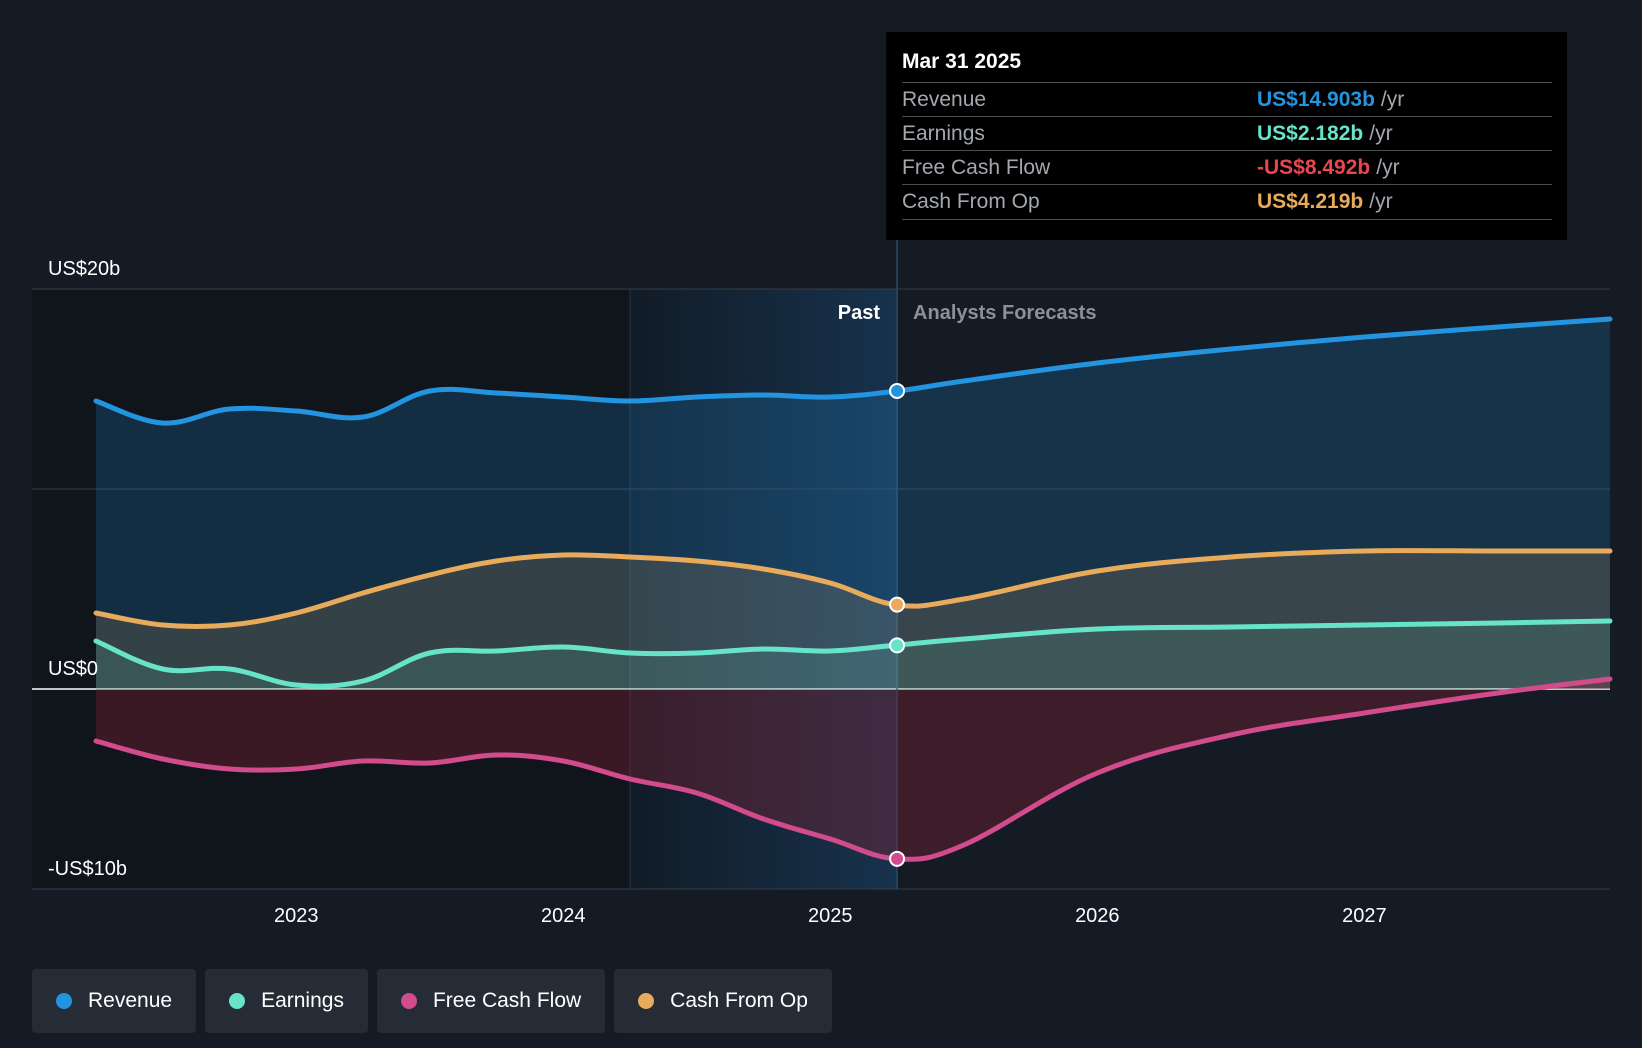 Image resolution: width=1642 pixels, height=1048 pixels. I want to click on legend-item-revenue: Revenue, so click(114, 1001).